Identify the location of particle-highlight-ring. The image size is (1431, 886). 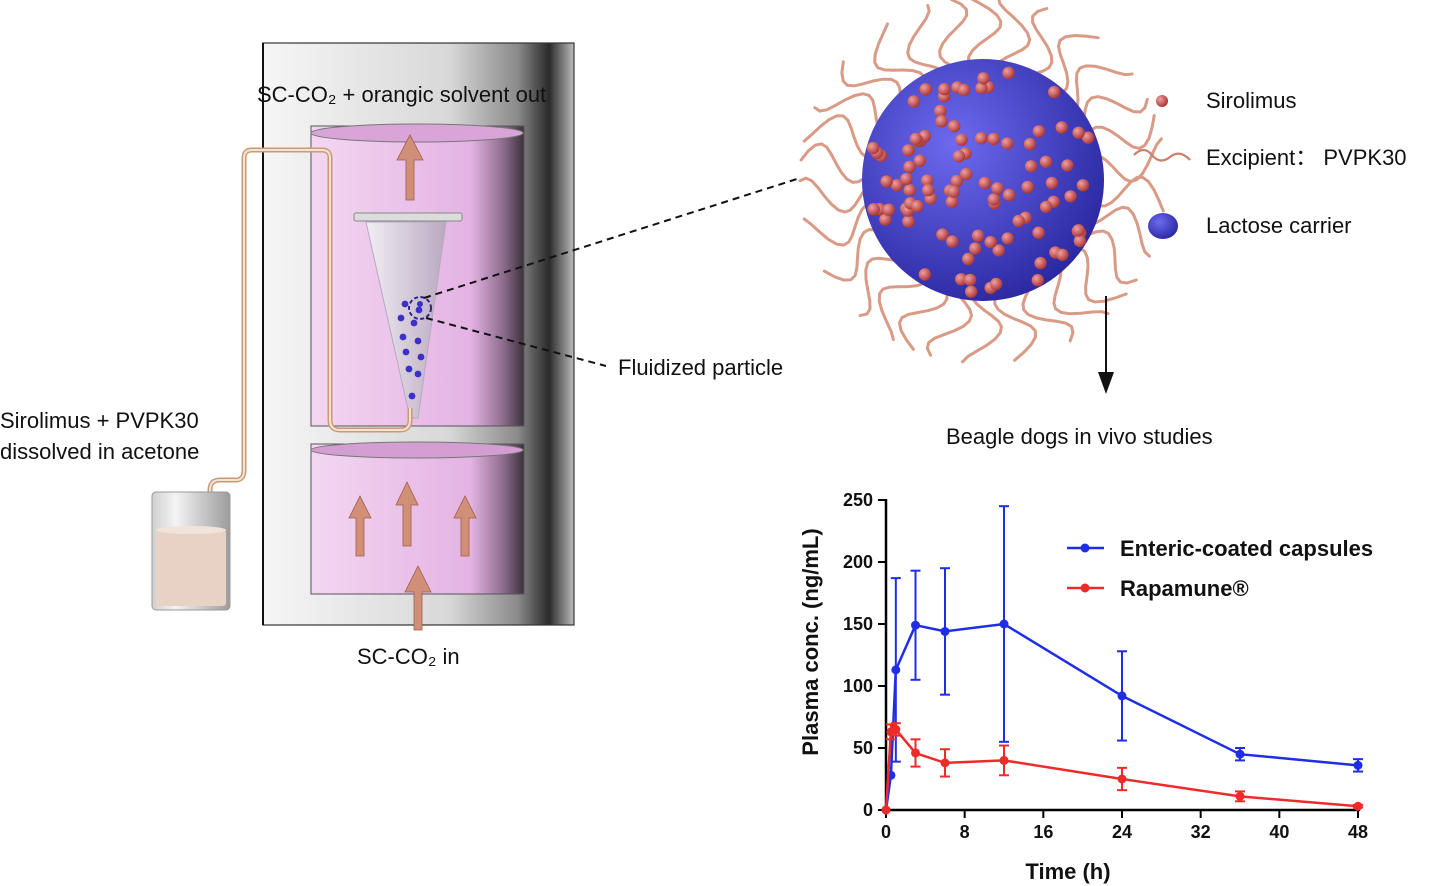
(420, 308).